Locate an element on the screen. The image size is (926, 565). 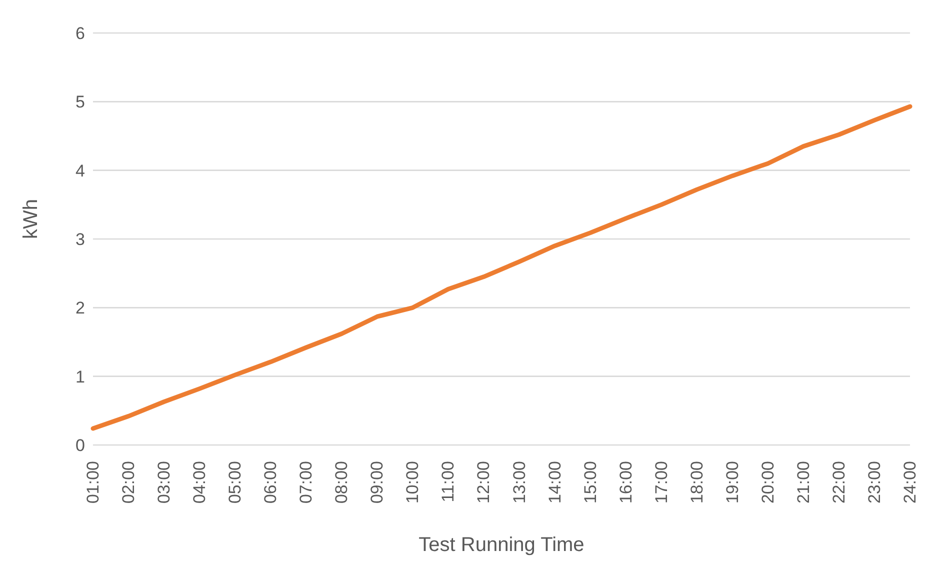
x-tick-label: 08:00 is located at coordinates (342, 482).